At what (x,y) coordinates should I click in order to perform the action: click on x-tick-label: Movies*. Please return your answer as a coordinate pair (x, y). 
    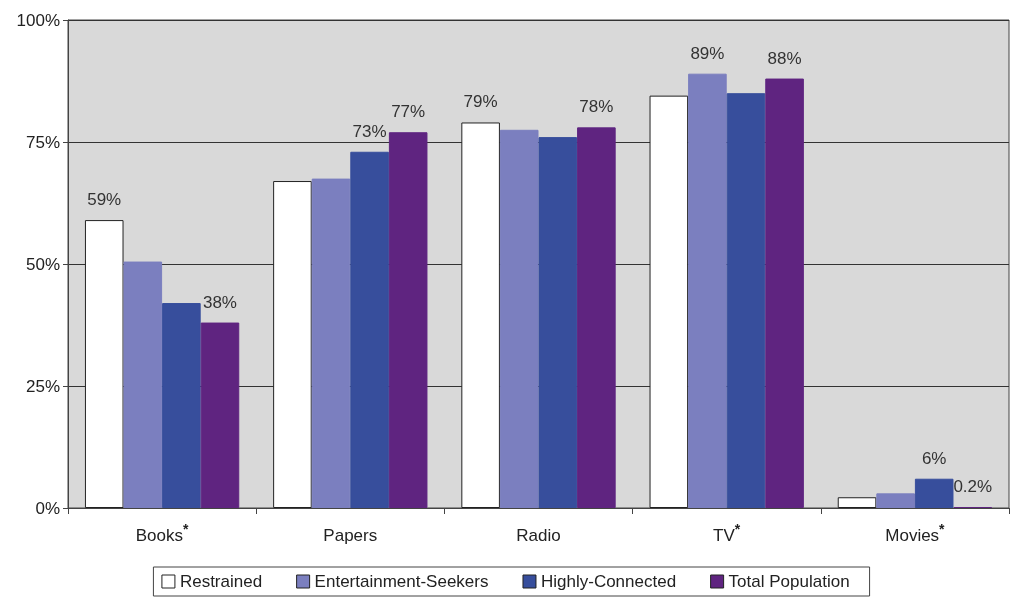
    Looking at the image, I should click on (915, 533).